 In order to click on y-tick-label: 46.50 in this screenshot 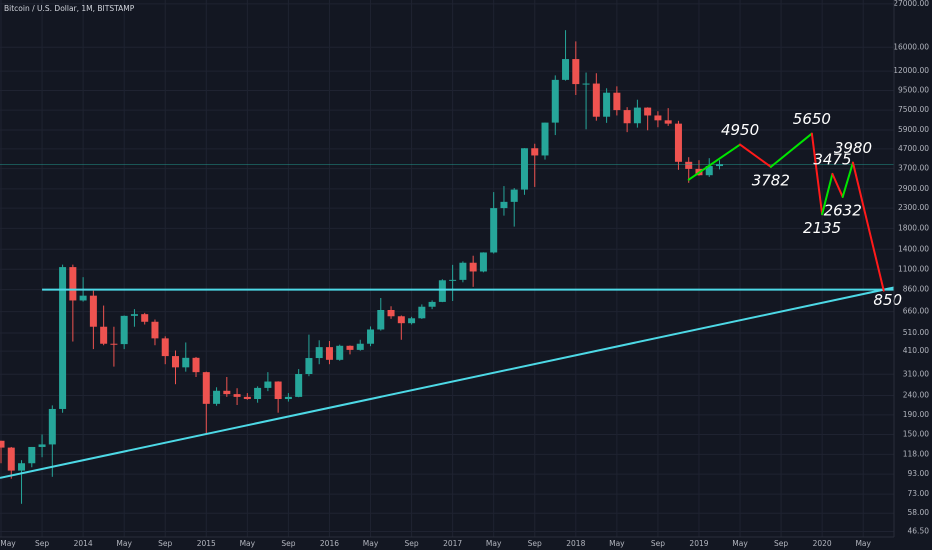, I will do `click(919, 531)`.